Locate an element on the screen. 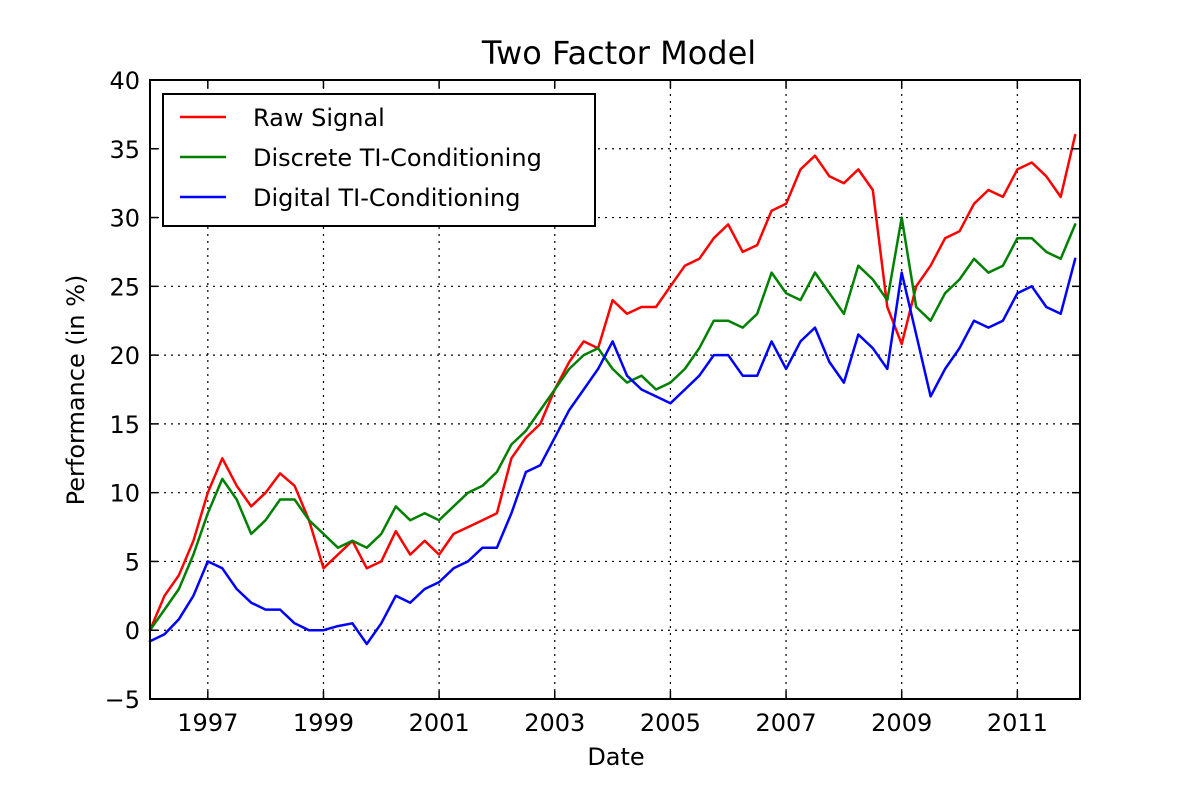 The width and height of the screenshot is (1200, 800). x-tick-label: 1997 is located at coordinates (207, 723).